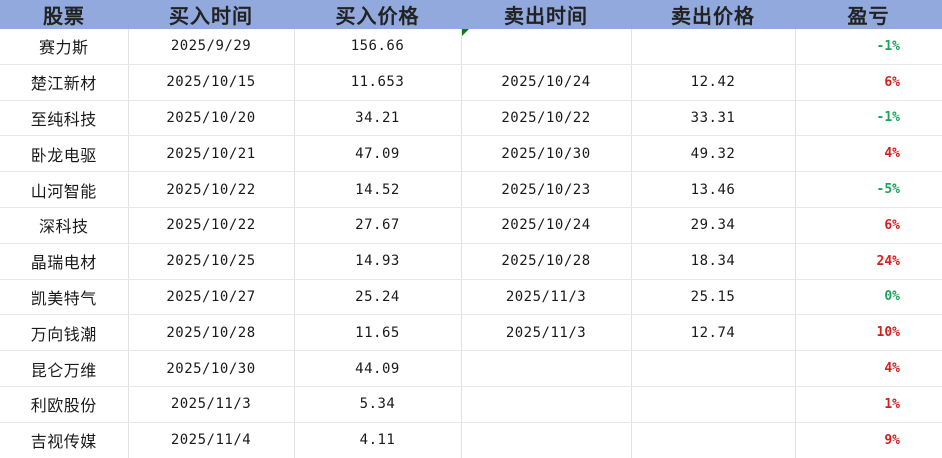  I want to click on cell-sell-price: 12.42, so click(713, 82).